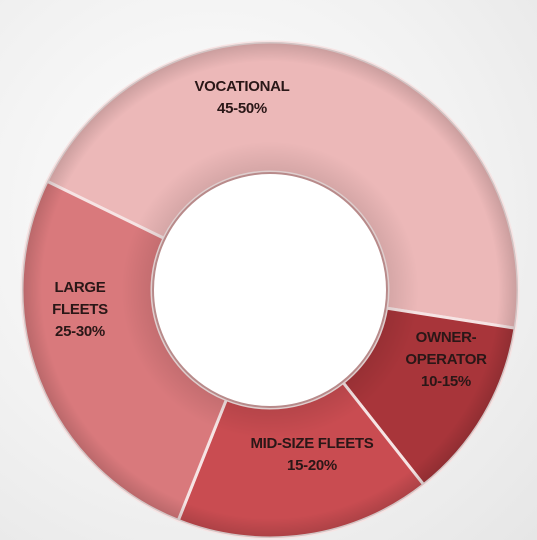 This screenshot has height=540, width=537. Describe the element at coordinates (80, 298) in the screenshot. I see `category-label: LARGE FLEETS` at that location.